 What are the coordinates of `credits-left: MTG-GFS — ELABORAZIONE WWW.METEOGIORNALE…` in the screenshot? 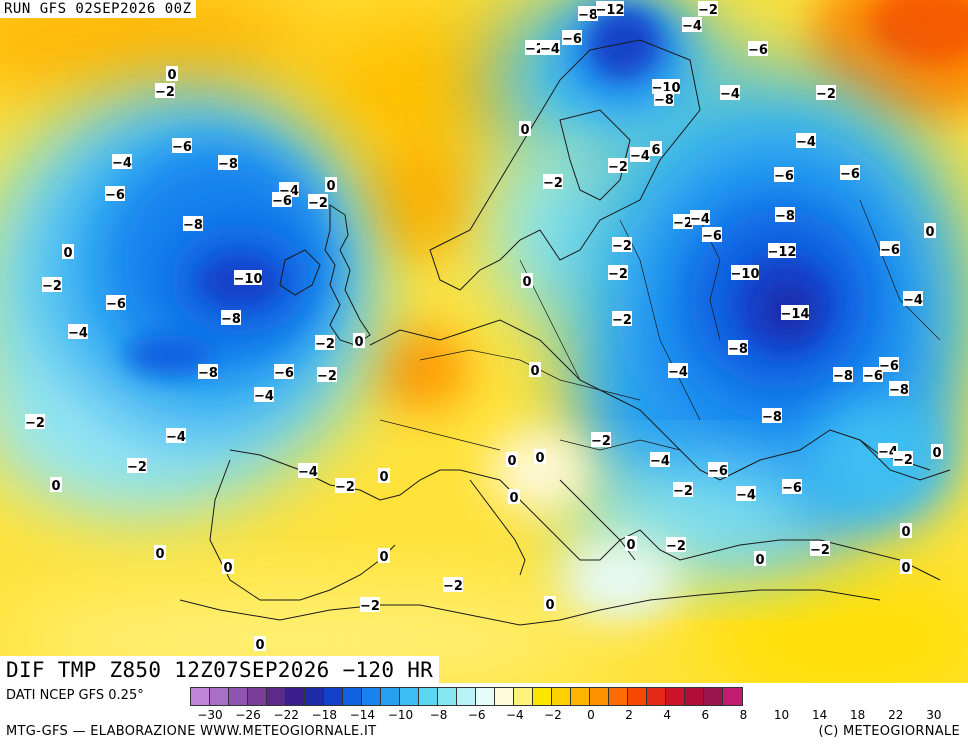 It's located at (191, 731).